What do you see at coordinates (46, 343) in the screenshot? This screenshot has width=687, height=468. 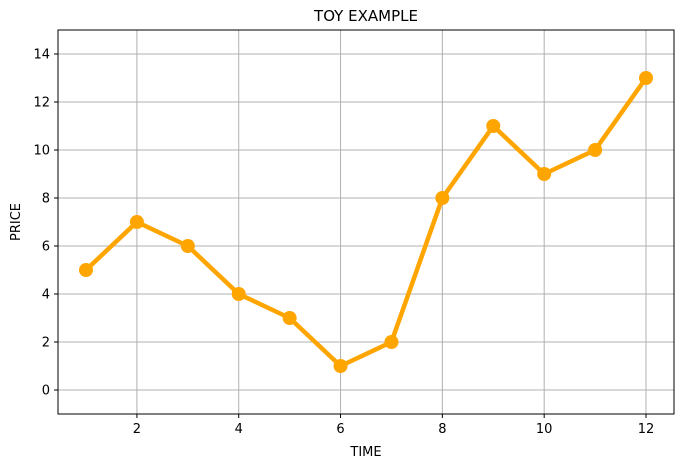 I see `y-tick-label: 2` at bounding box center [46, 343].